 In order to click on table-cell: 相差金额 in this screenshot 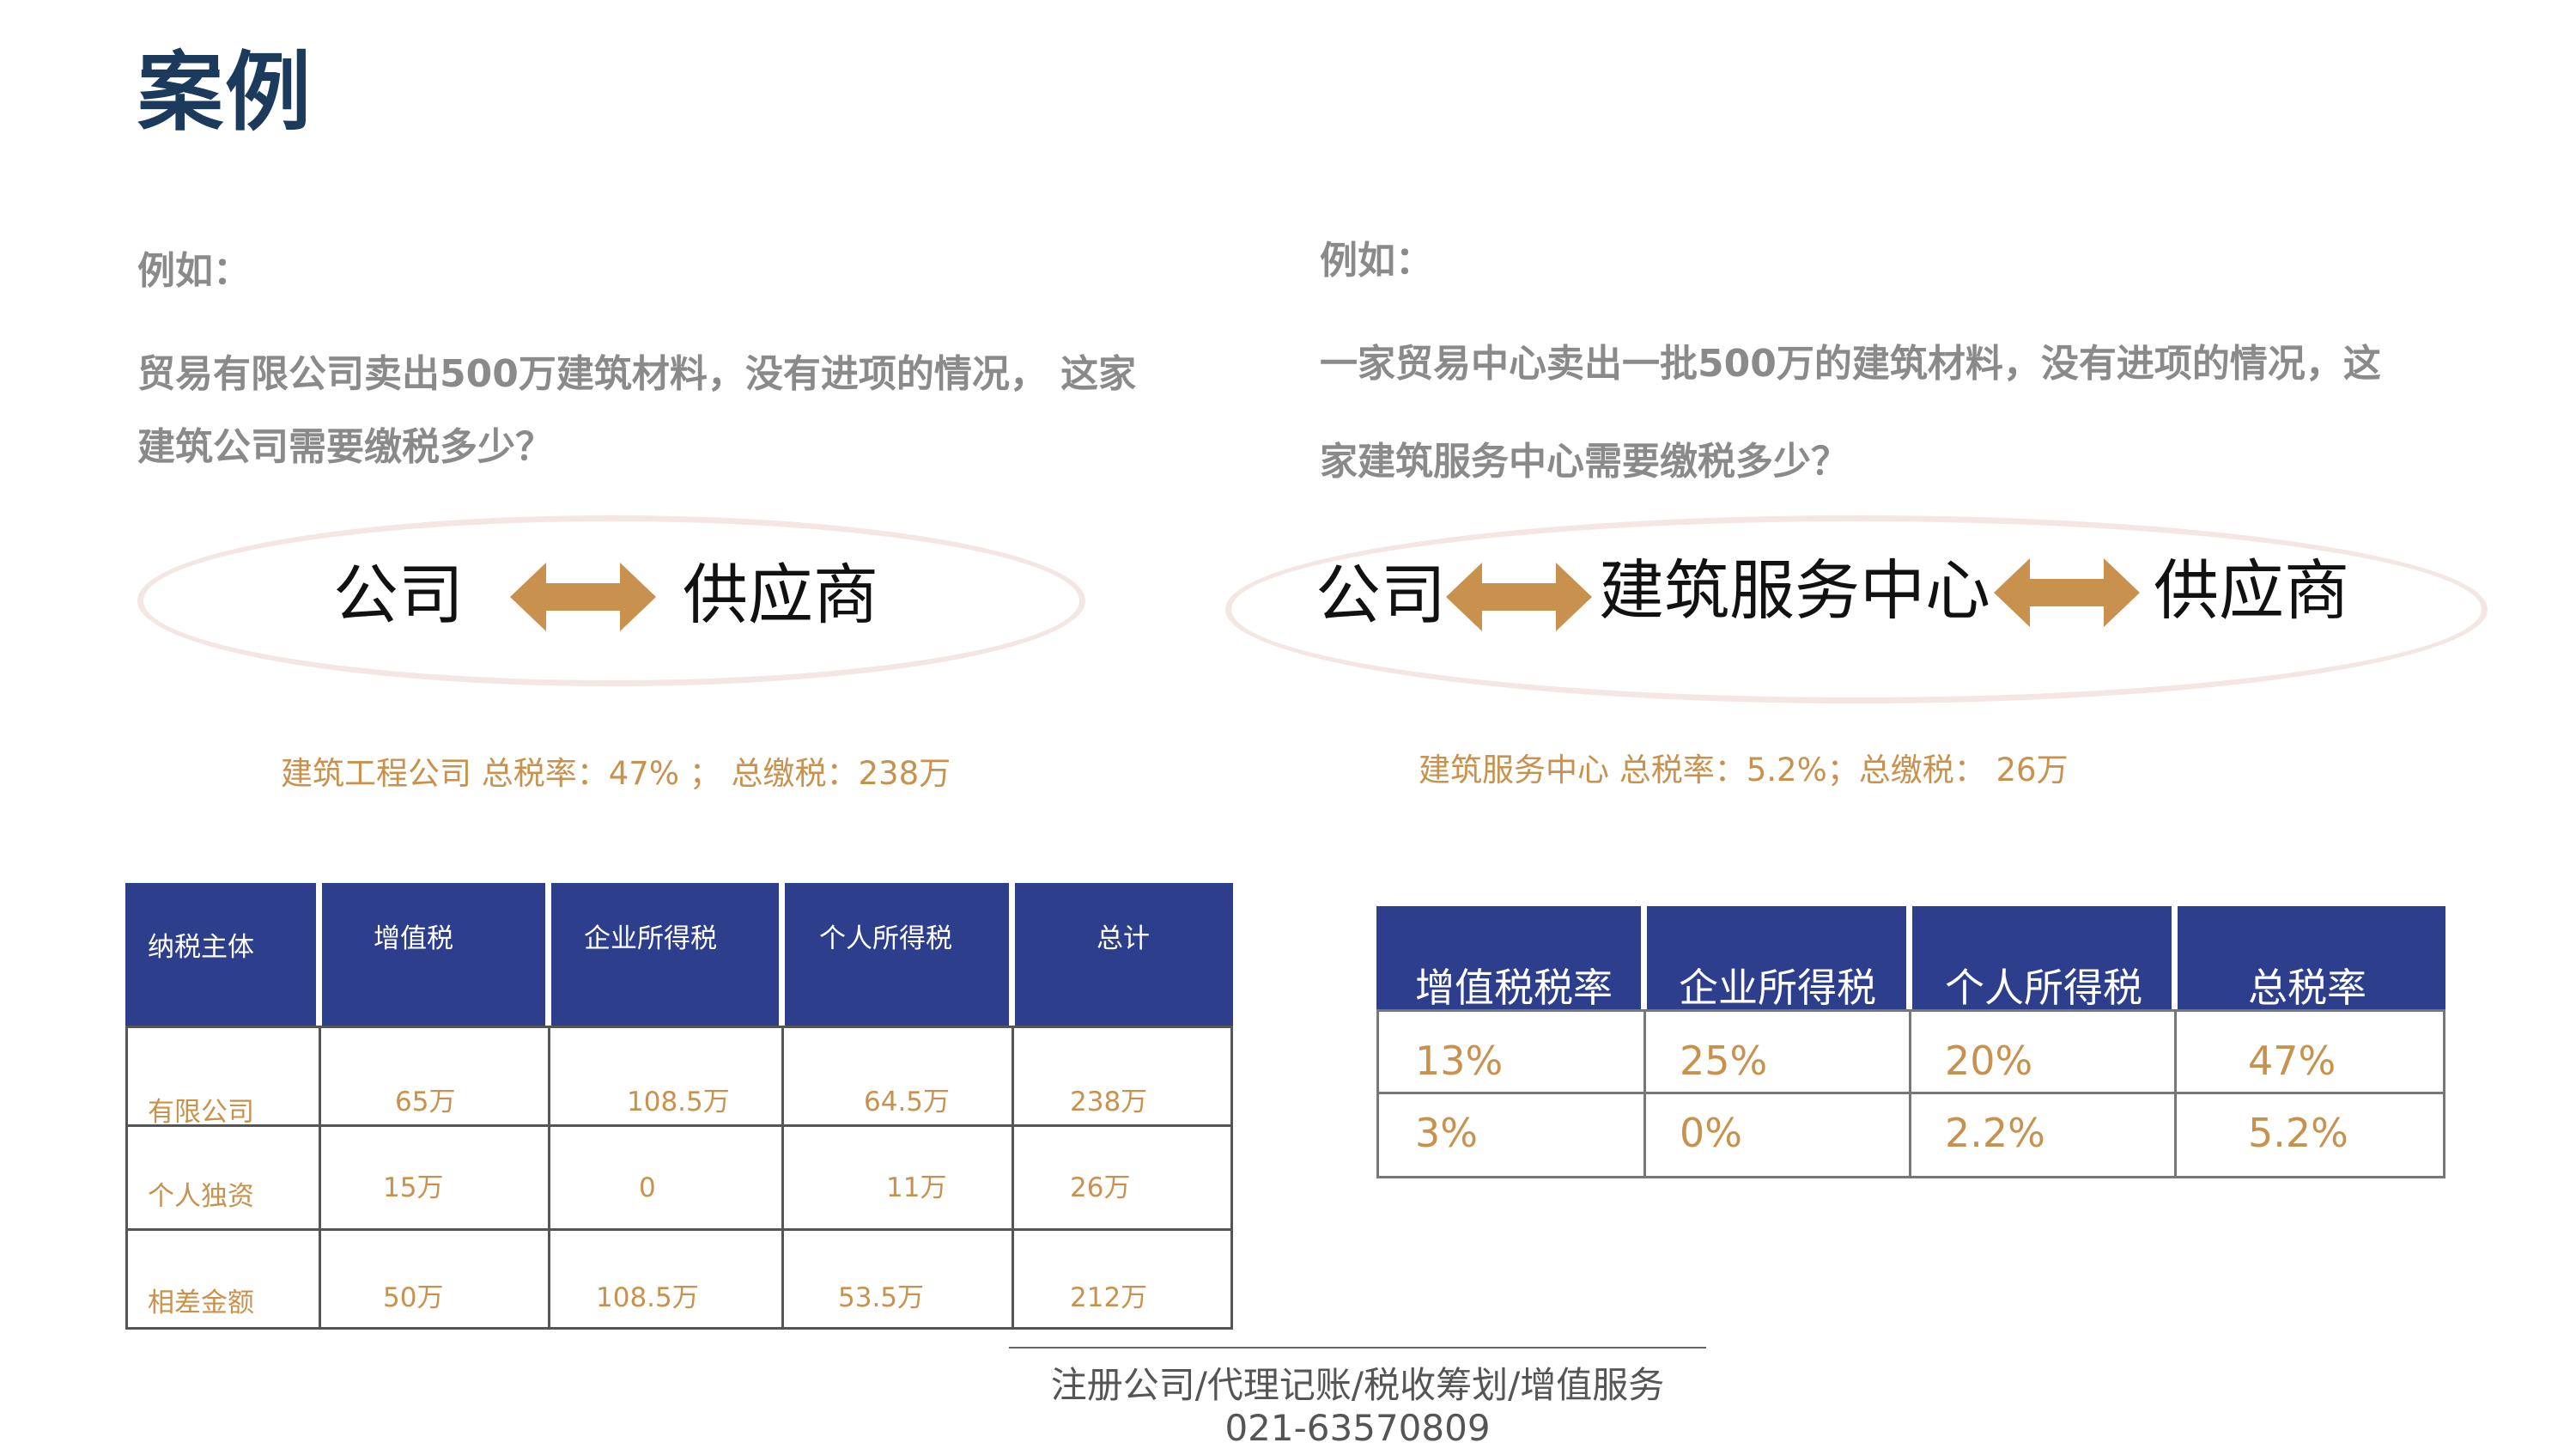, I will do `click(201, 1303)`.